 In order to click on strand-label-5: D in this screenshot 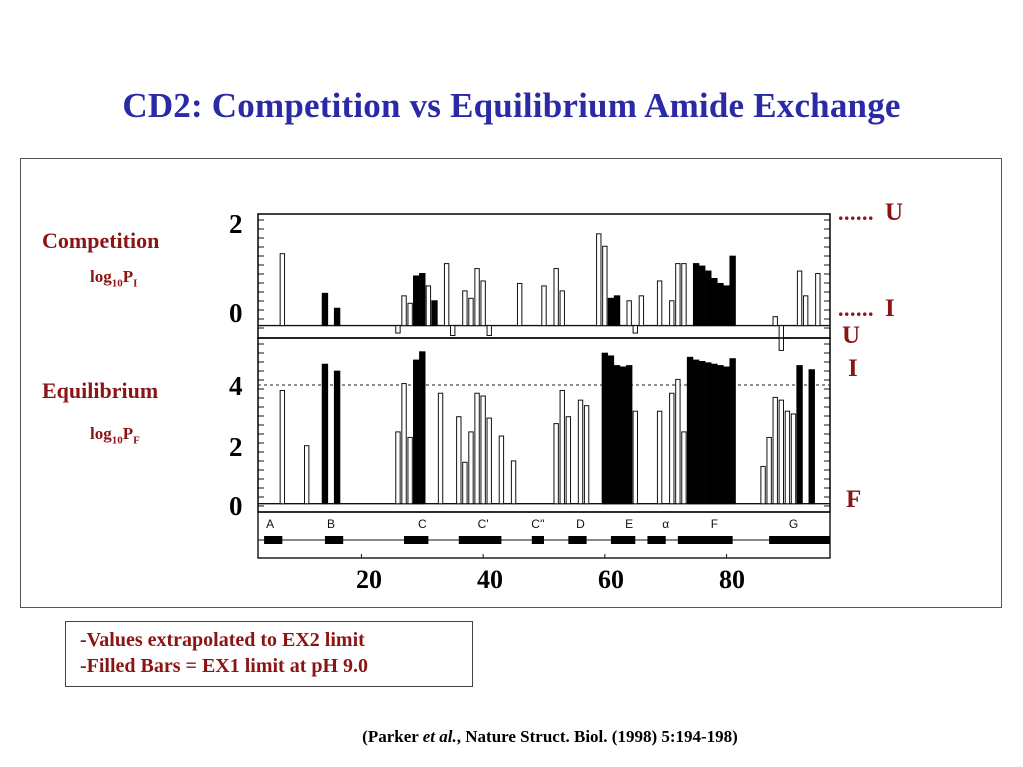, I will do `click(580, 524)`.